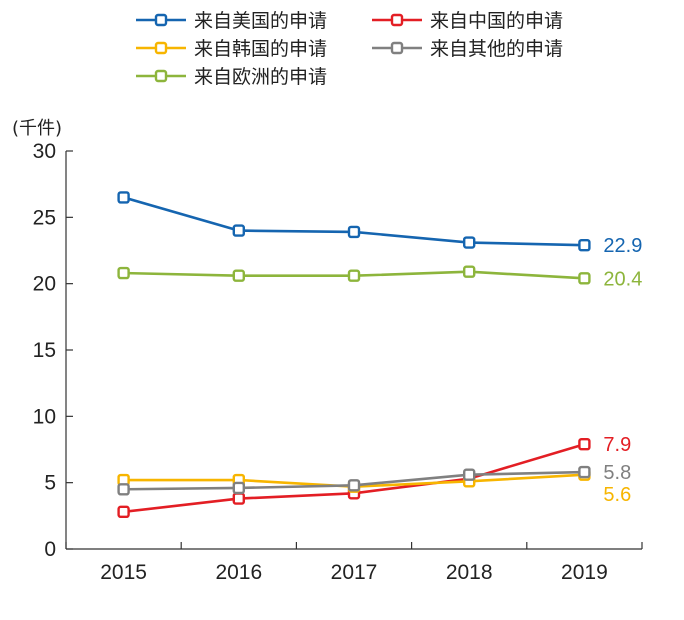  What do you see at coordinates (354, 572) in the screenshot?
I see `x-tick-label: 2017` at bounding box center [354, 572].